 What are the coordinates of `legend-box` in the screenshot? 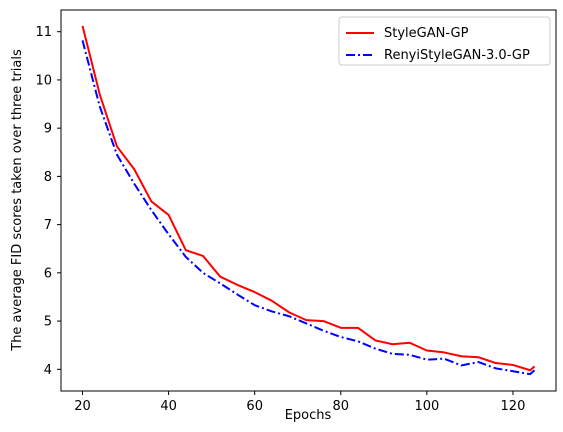 It's located at (444, 41).